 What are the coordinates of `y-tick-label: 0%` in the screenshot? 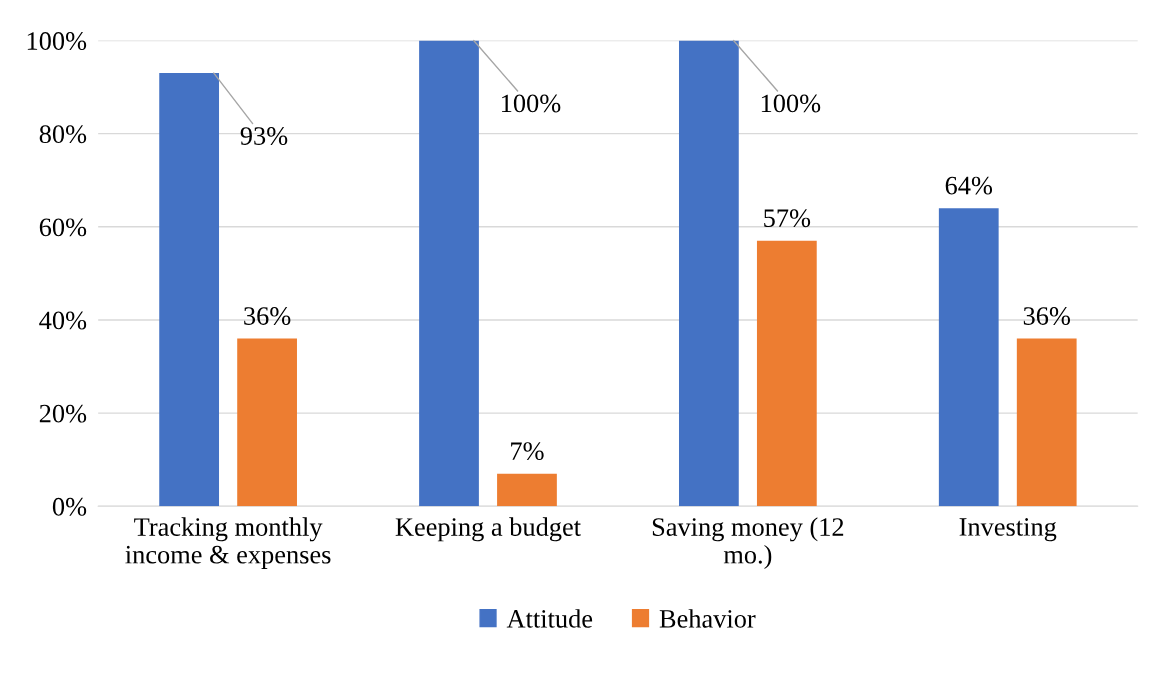 It's located at (69, 506).